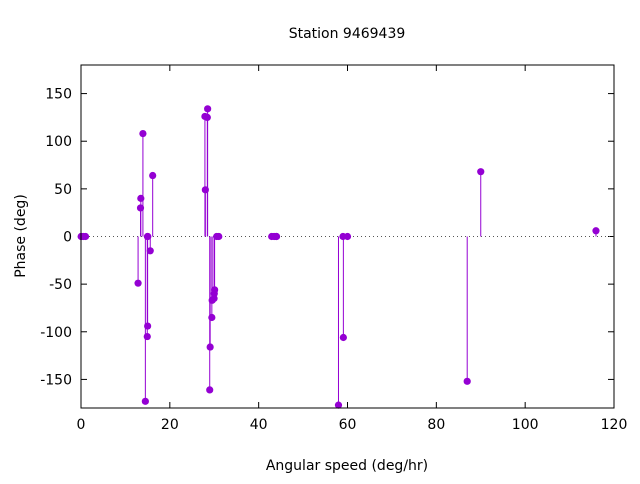 Image resolution: width=640 pixels, height=484 pixels. I want to click on x-tick-label: 0, so click(81, 425).